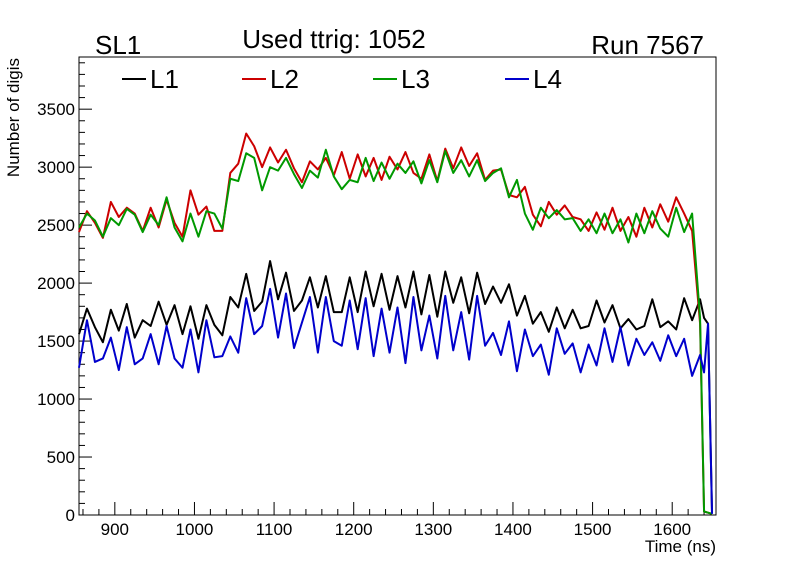 The height and width of the screenshot is (572, 796). I want to click on legend-label: L3, so click(415, 79).